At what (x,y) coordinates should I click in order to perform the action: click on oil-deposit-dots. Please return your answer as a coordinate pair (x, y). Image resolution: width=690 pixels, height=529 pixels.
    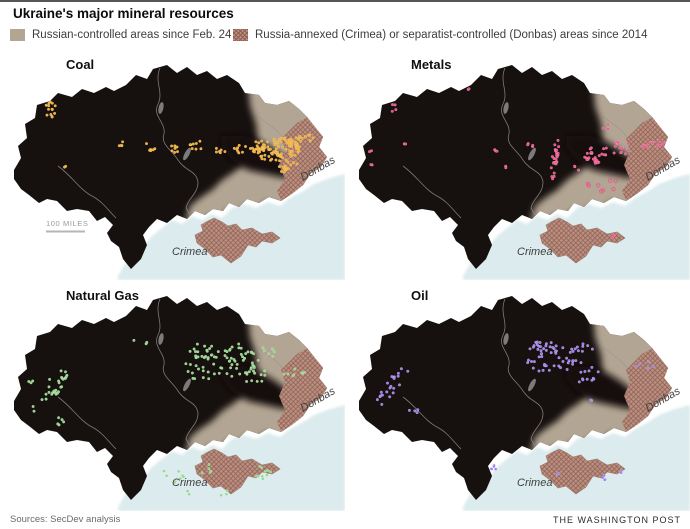
    Looking at the image, I should click on (515, 411).